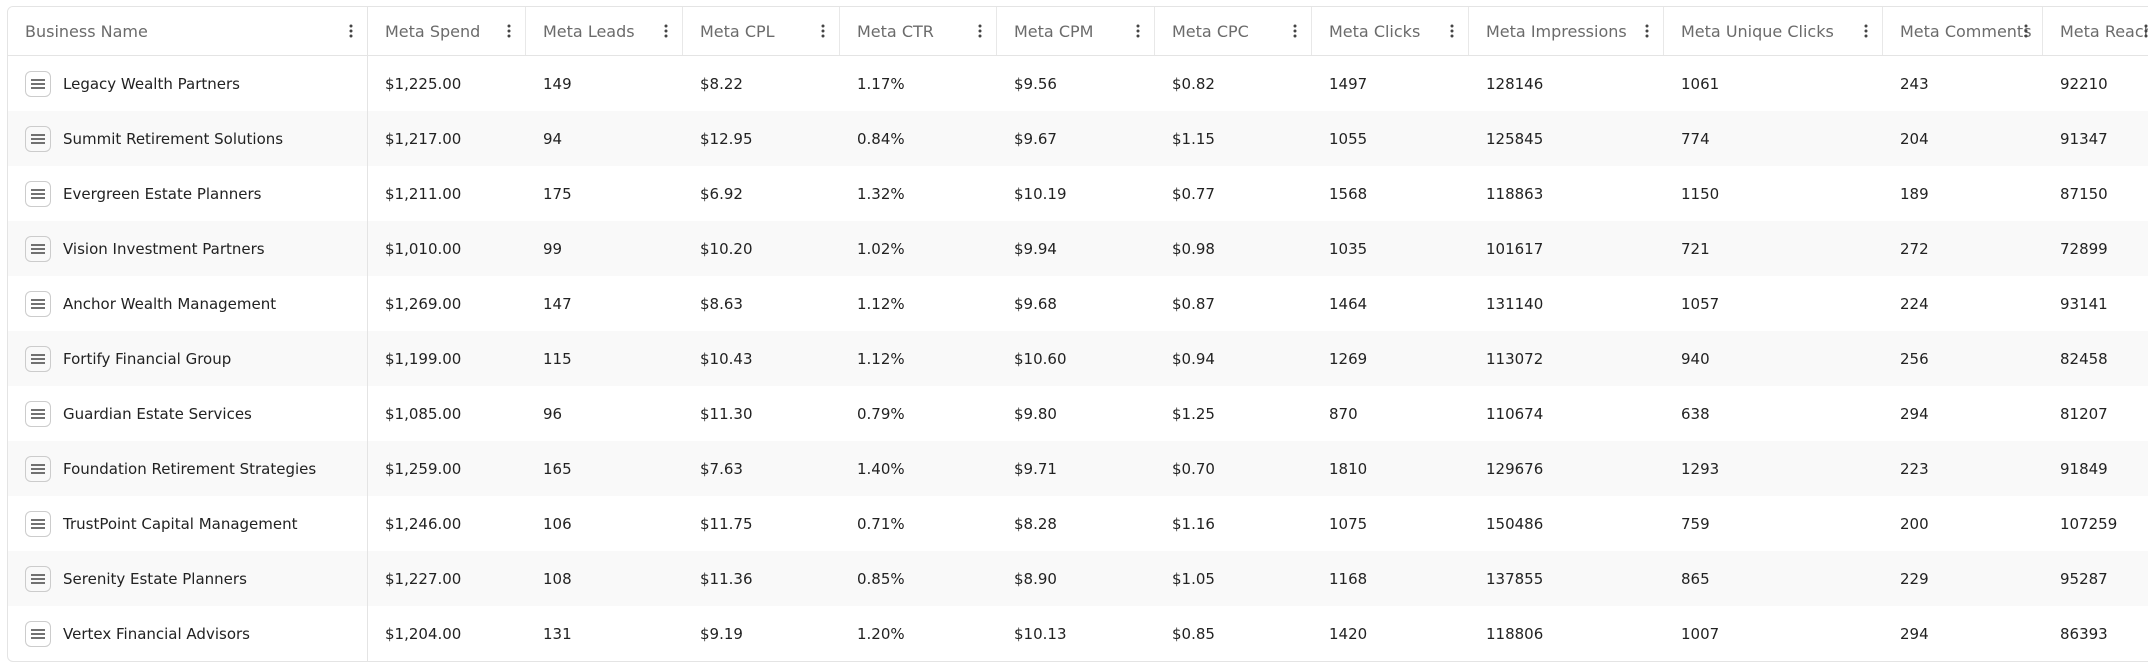 Image resolution: width=2148 pixels, height=662 pixels. I want to click on table-cell: $1,085.00, so click(447, 413).